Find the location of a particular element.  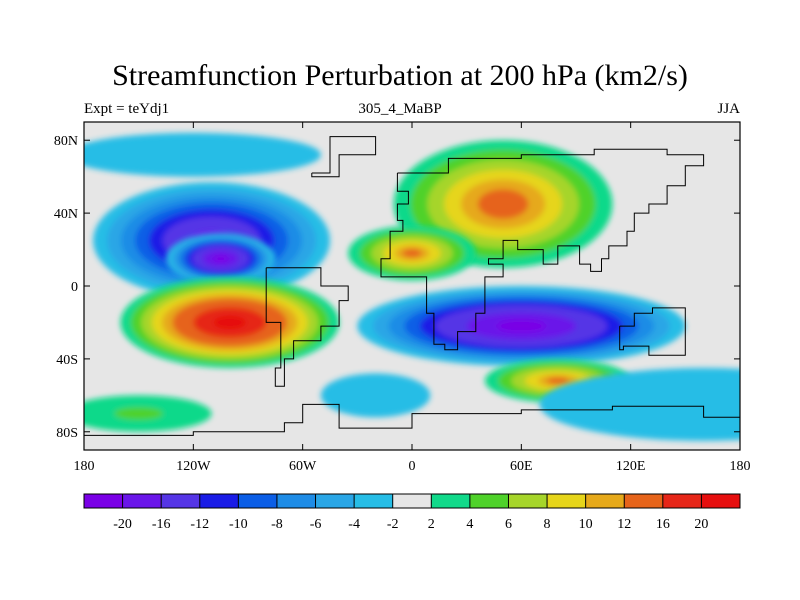

colorbar-label: 20 is located at coordinates (701, 524).